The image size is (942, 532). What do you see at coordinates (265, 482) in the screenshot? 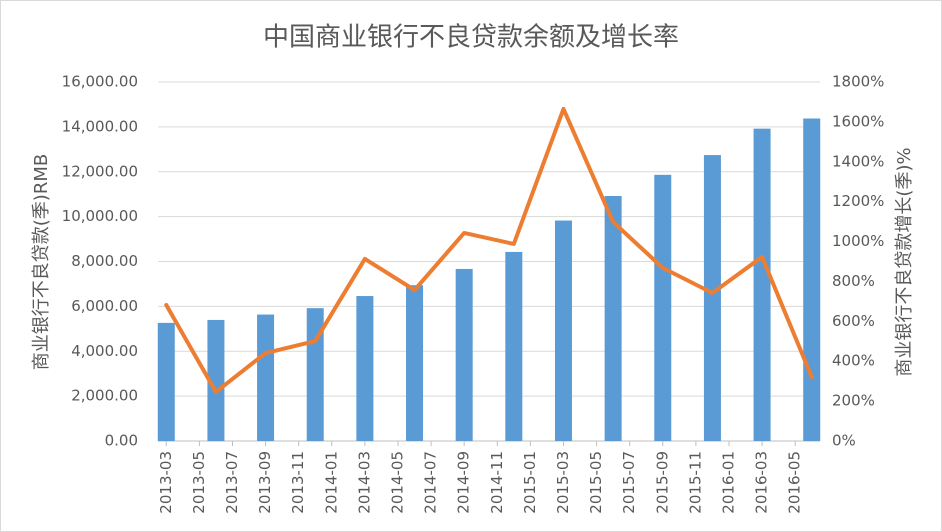
I see `x-tick-label: 2013-09` at bounding box center [265, 482].